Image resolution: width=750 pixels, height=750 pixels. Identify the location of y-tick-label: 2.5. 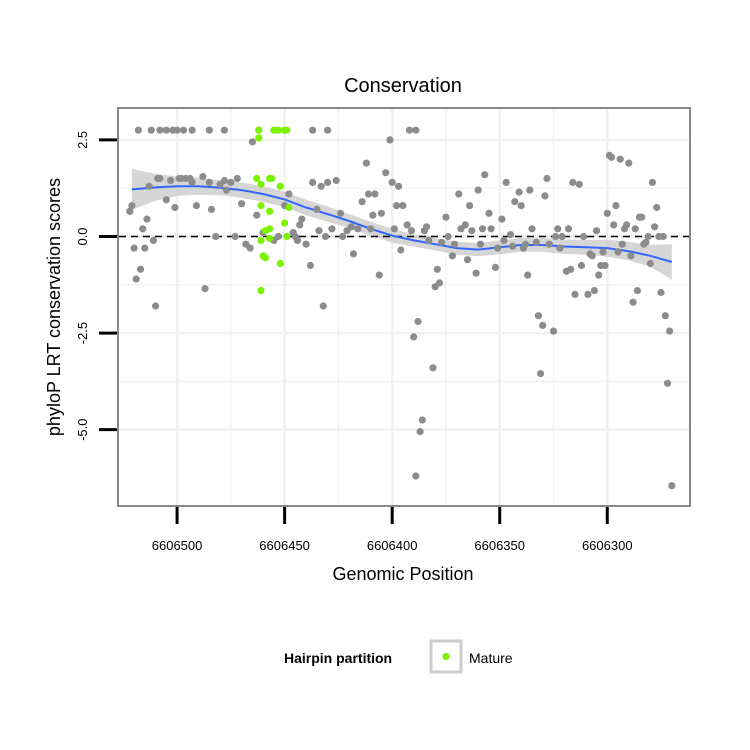
(82, 140).